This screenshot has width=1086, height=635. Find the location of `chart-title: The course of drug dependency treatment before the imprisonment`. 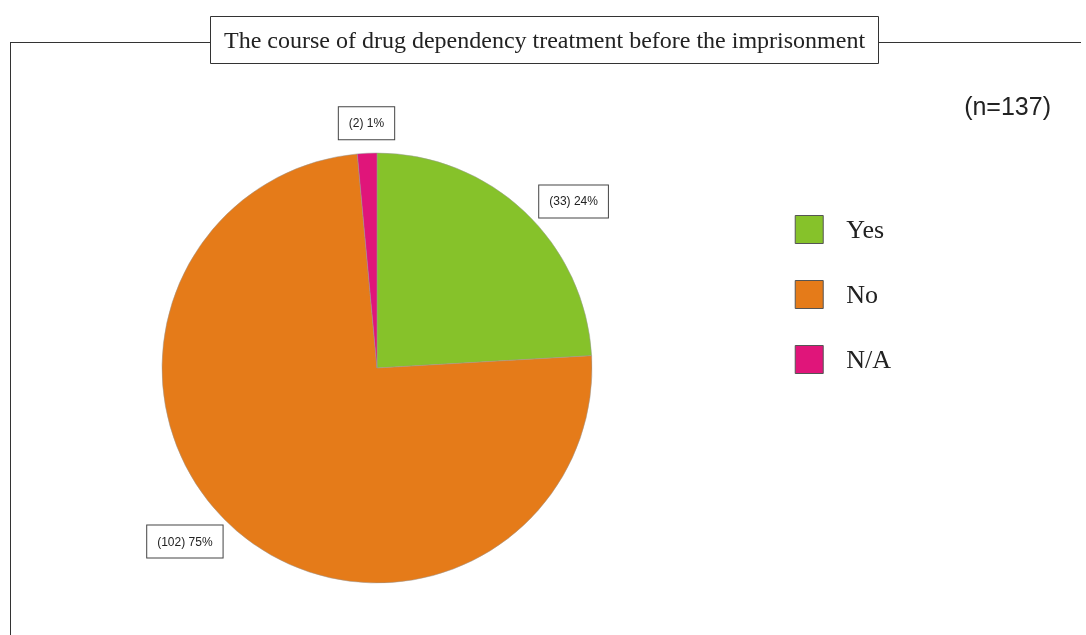

chart-title: The course of drug dependency treatment before the imprisonment is located at coordinates (545, 40).